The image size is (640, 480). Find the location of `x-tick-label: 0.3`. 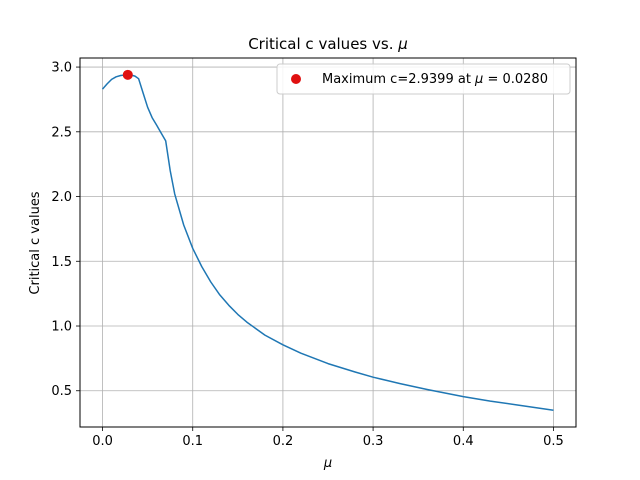

x-tick-label: 0.3 is located at coordinates (373, 441).